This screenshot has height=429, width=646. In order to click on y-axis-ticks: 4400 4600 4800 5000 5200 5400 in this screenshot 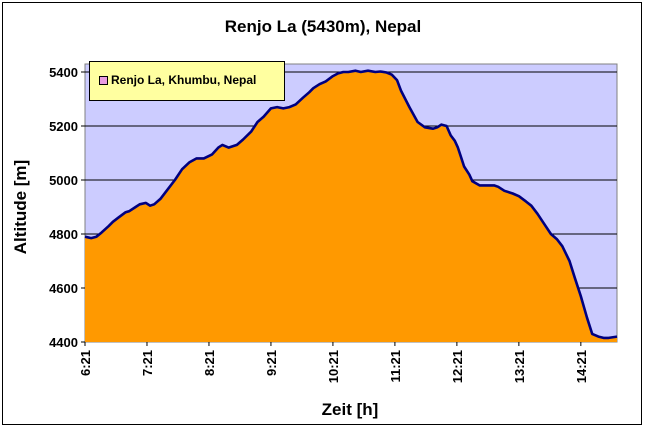, I will do `click(67, 207)`.